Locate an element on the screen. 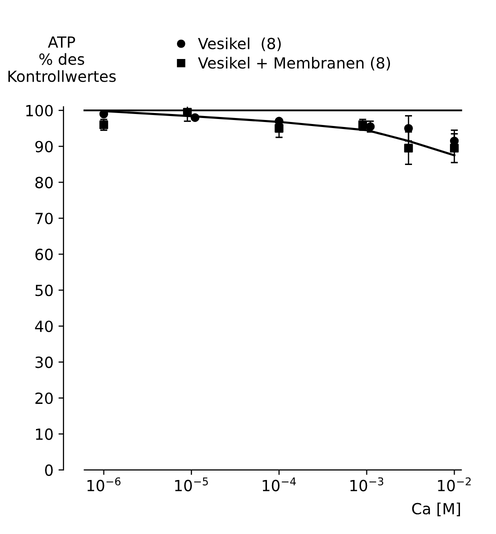 Image resolution: width=496 pixels, height=534 pixels. y-tick-label: 70 is located at coordinates (44, 218).